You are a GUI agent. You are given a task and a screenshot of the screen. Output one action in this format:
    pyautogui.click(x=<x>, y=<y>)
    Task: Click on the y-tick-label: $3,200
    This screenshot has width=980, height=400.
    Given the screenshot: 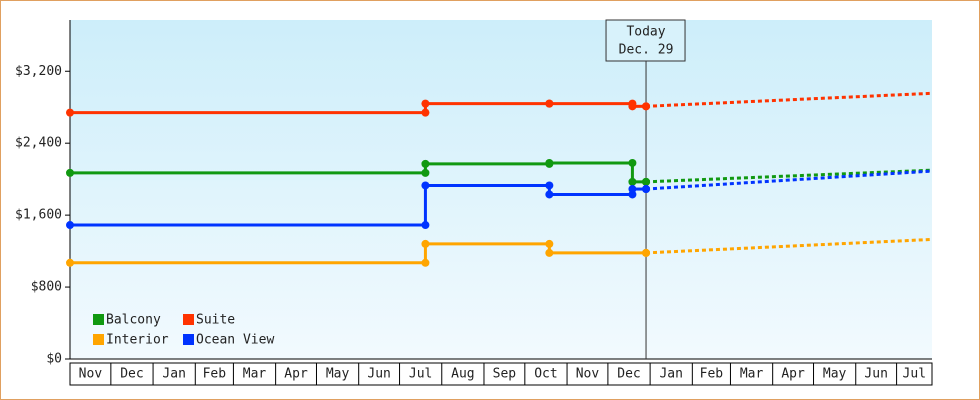 What is the action you would take?
    pyautogui.click(x=38, y=71)
    